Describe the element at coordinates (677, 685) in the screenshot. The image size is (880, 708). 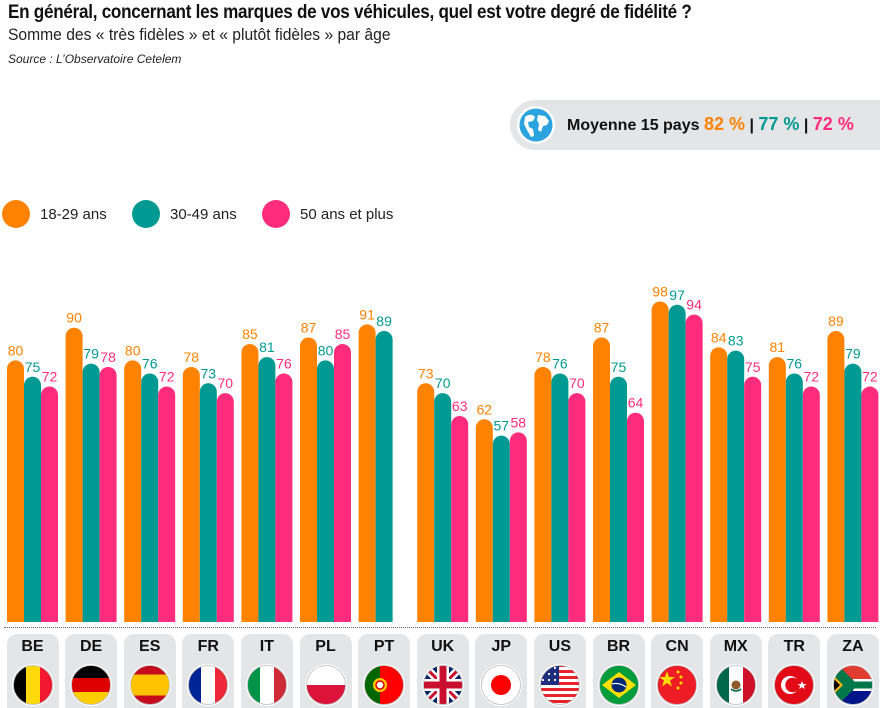
I see `china-flag-icon` at that location.